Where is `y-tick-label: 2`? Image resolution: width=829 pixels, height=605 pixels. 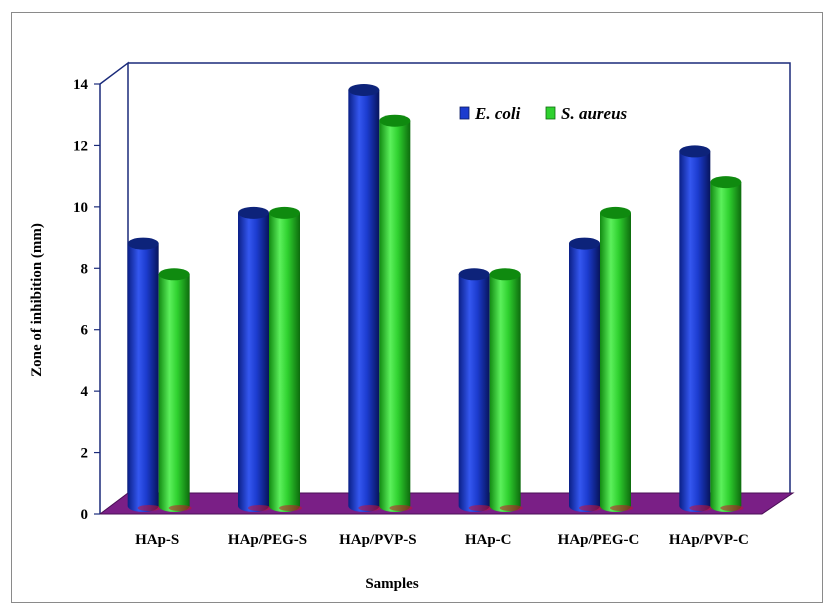 y-tick-label: 2 is located at coordinates (85, 454).